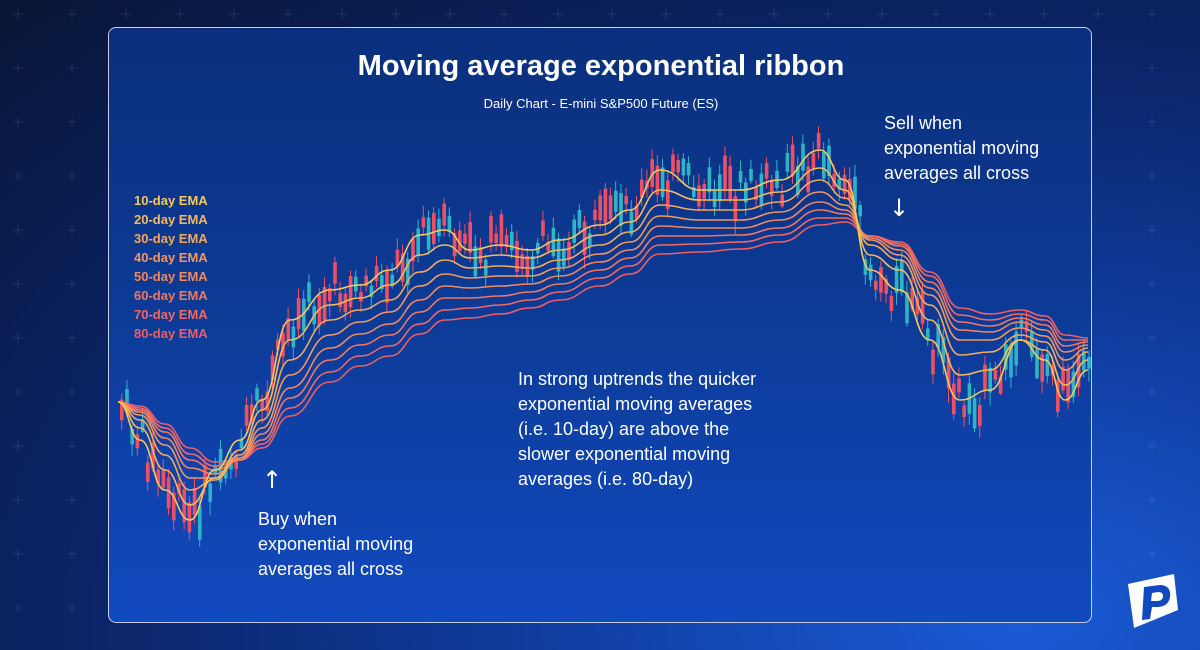 Image resolution: width=1200 pixels, height=650 pixels. What do you see at coordinates (962, 148) in the screenshot?
I see `sell-annotation-line-2: exponential moving` at bounding box center [962, 148].